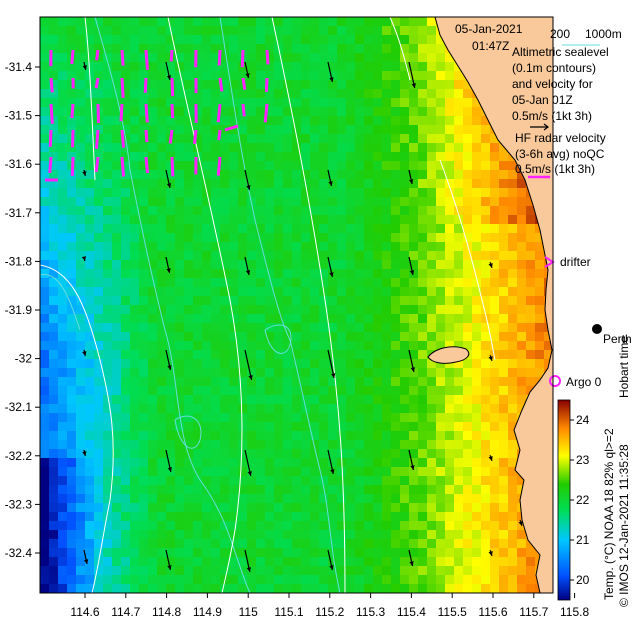 The width and height of the screenshot is (640, 630). What do you see at coordinates (597, 329) in the screenshot?
I see `perth-marker` at bounding box center [597, 329].